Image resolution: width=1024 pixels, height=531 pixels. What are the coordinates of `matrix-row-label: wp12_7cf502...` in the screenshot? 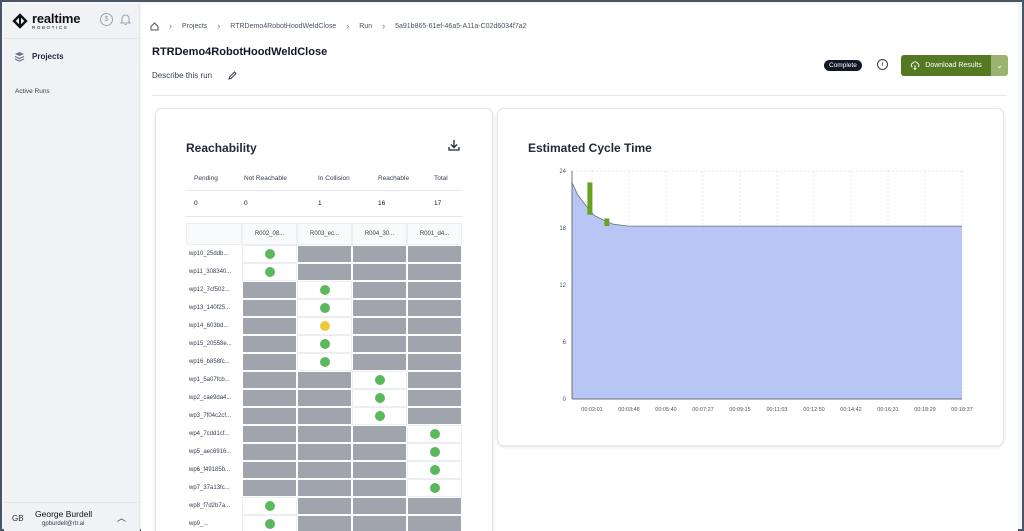 It's located at (209, 290).